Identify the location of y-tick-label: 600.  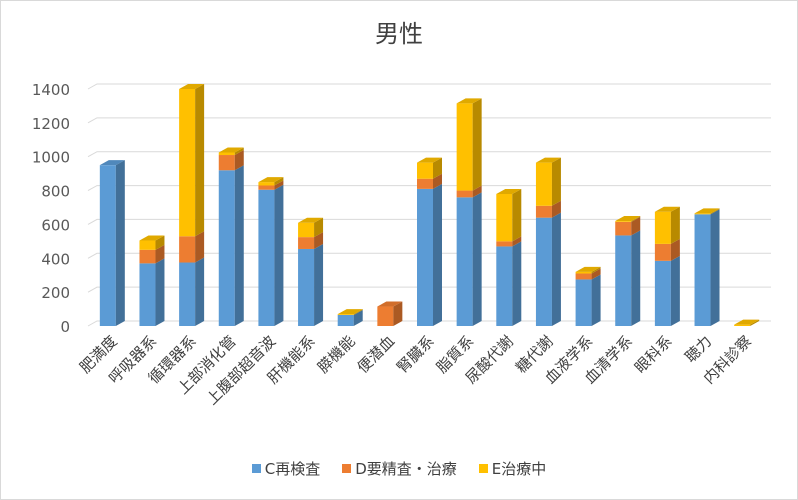
(55, 225).